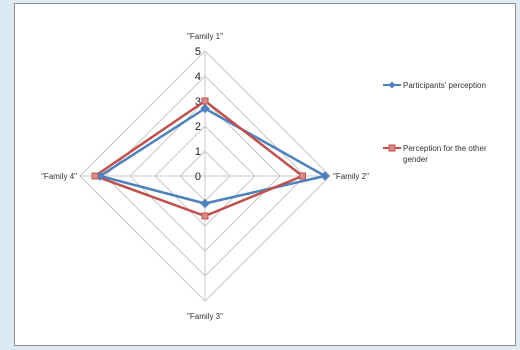 The height and width of the screenshot is (350, 520). I want to click on tick-label: 0, so click(198, 177).